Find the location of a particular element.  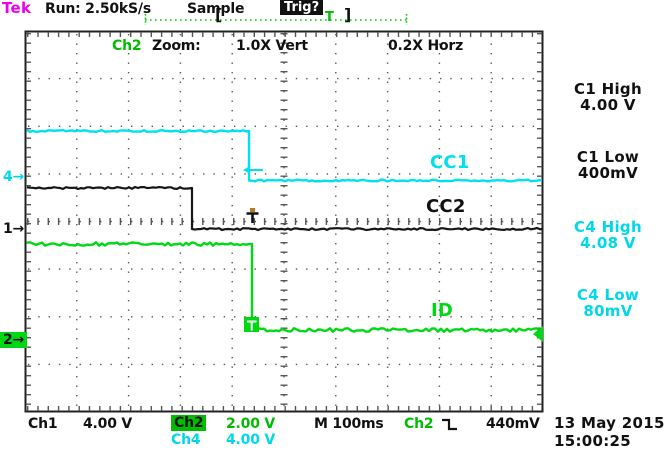

measurement-value: 400mV is located at coordinates (608, 173).